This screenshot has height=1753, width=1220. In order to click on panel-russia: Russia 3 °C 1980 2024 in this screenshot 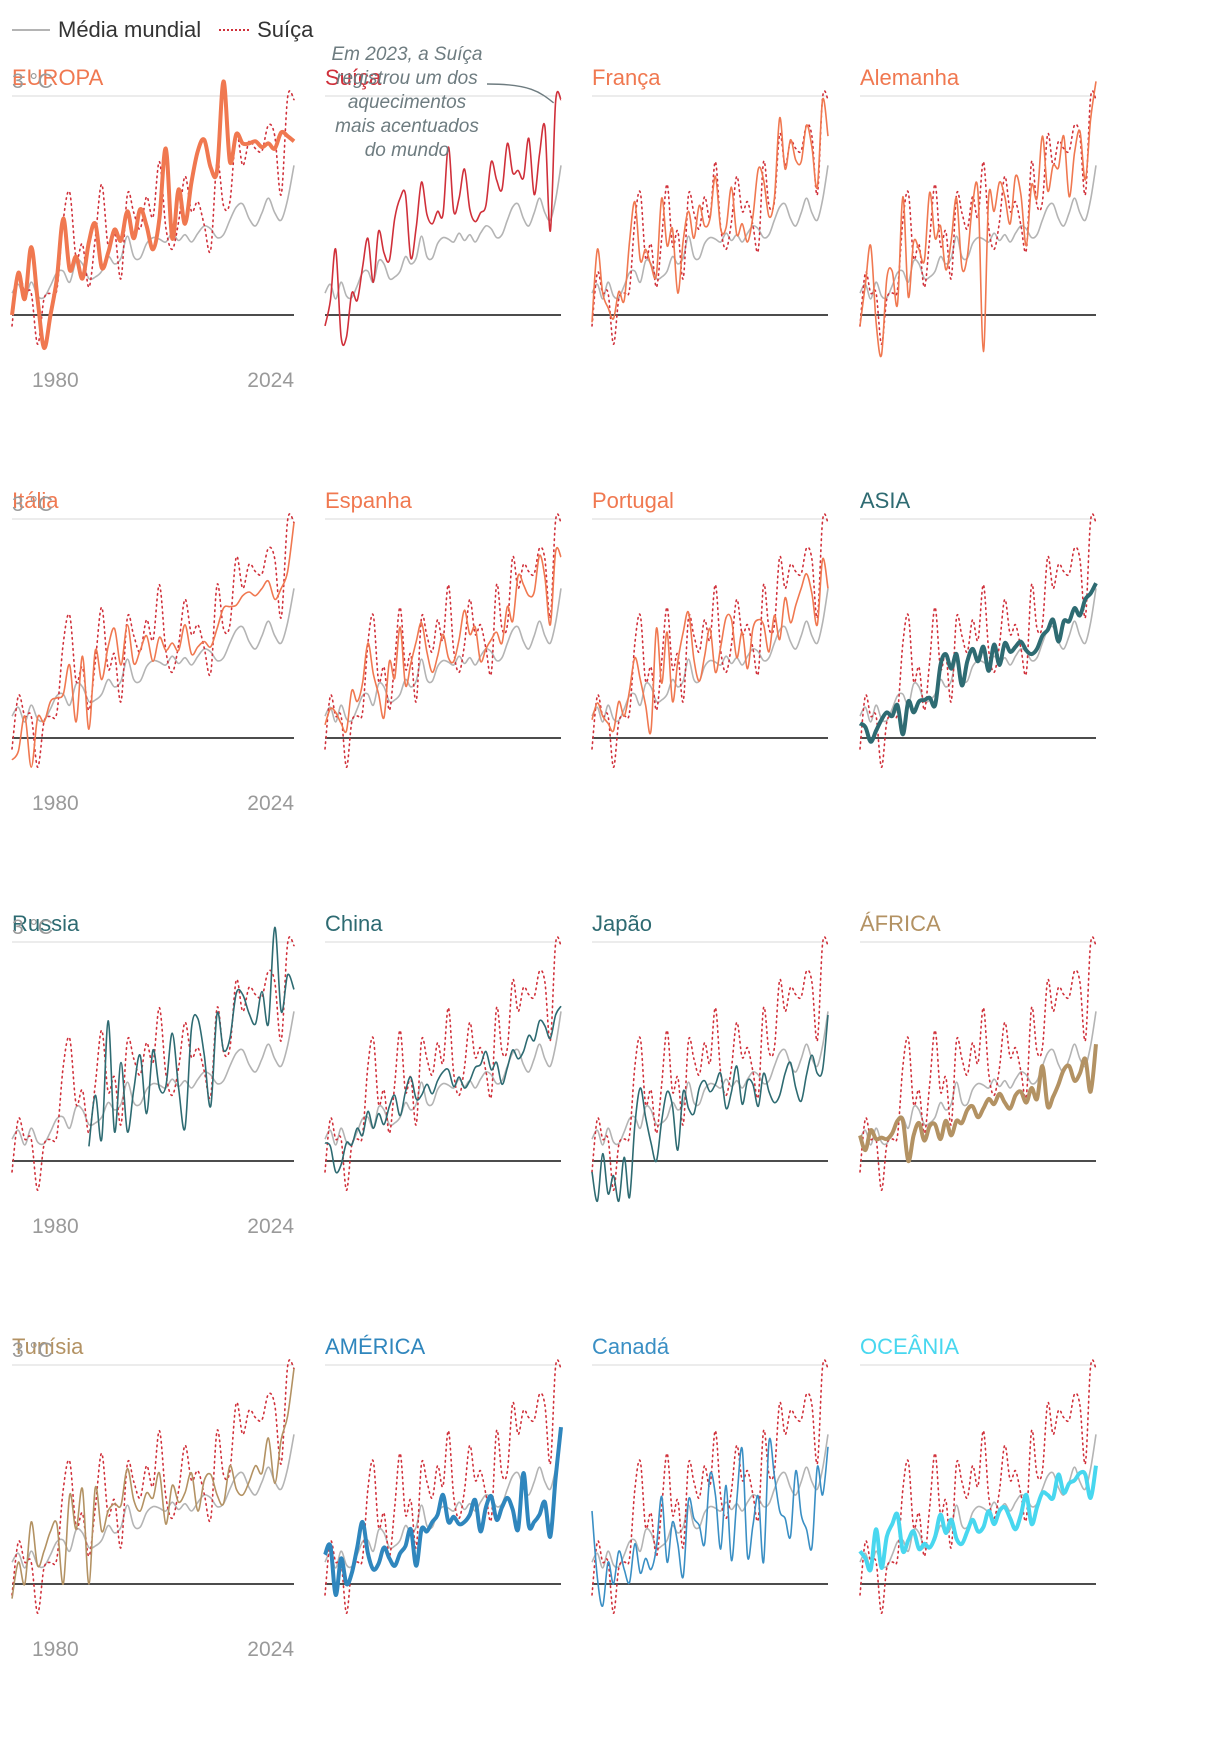, I will do `click(166, 1110)`.